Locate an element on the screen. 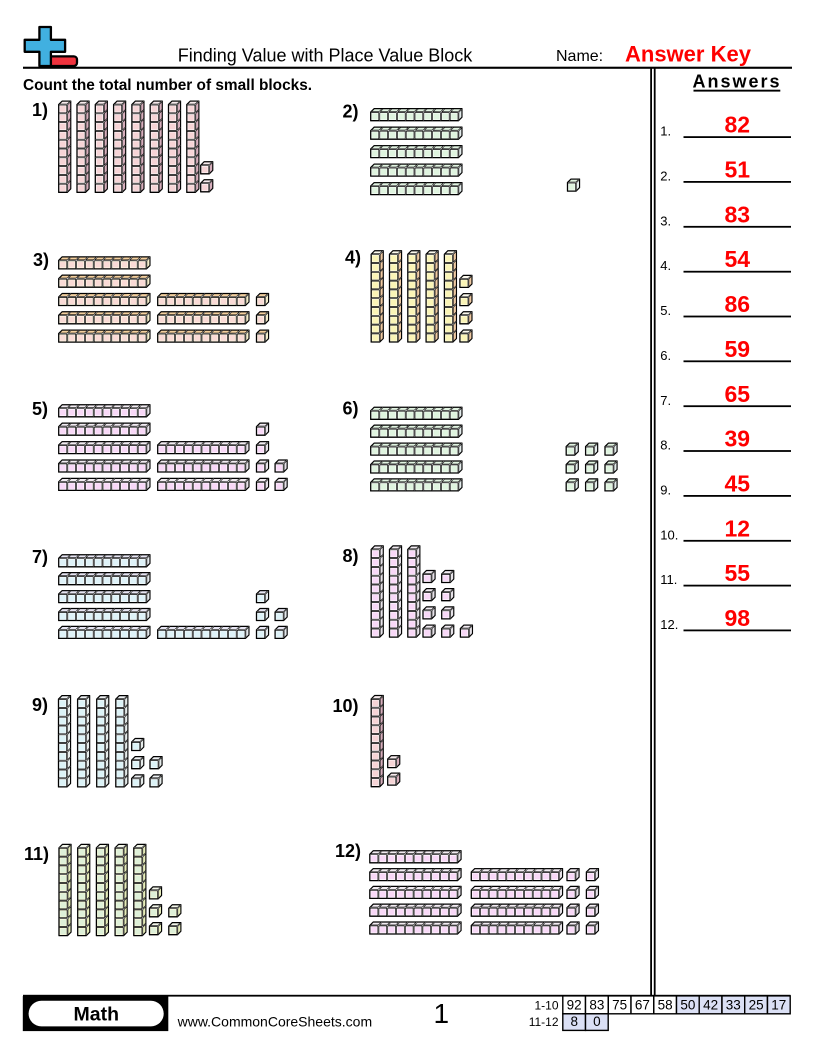 The height and width of the screenshot is (1056, 816). svg-text: 3) is located at coordinates (41, 260).